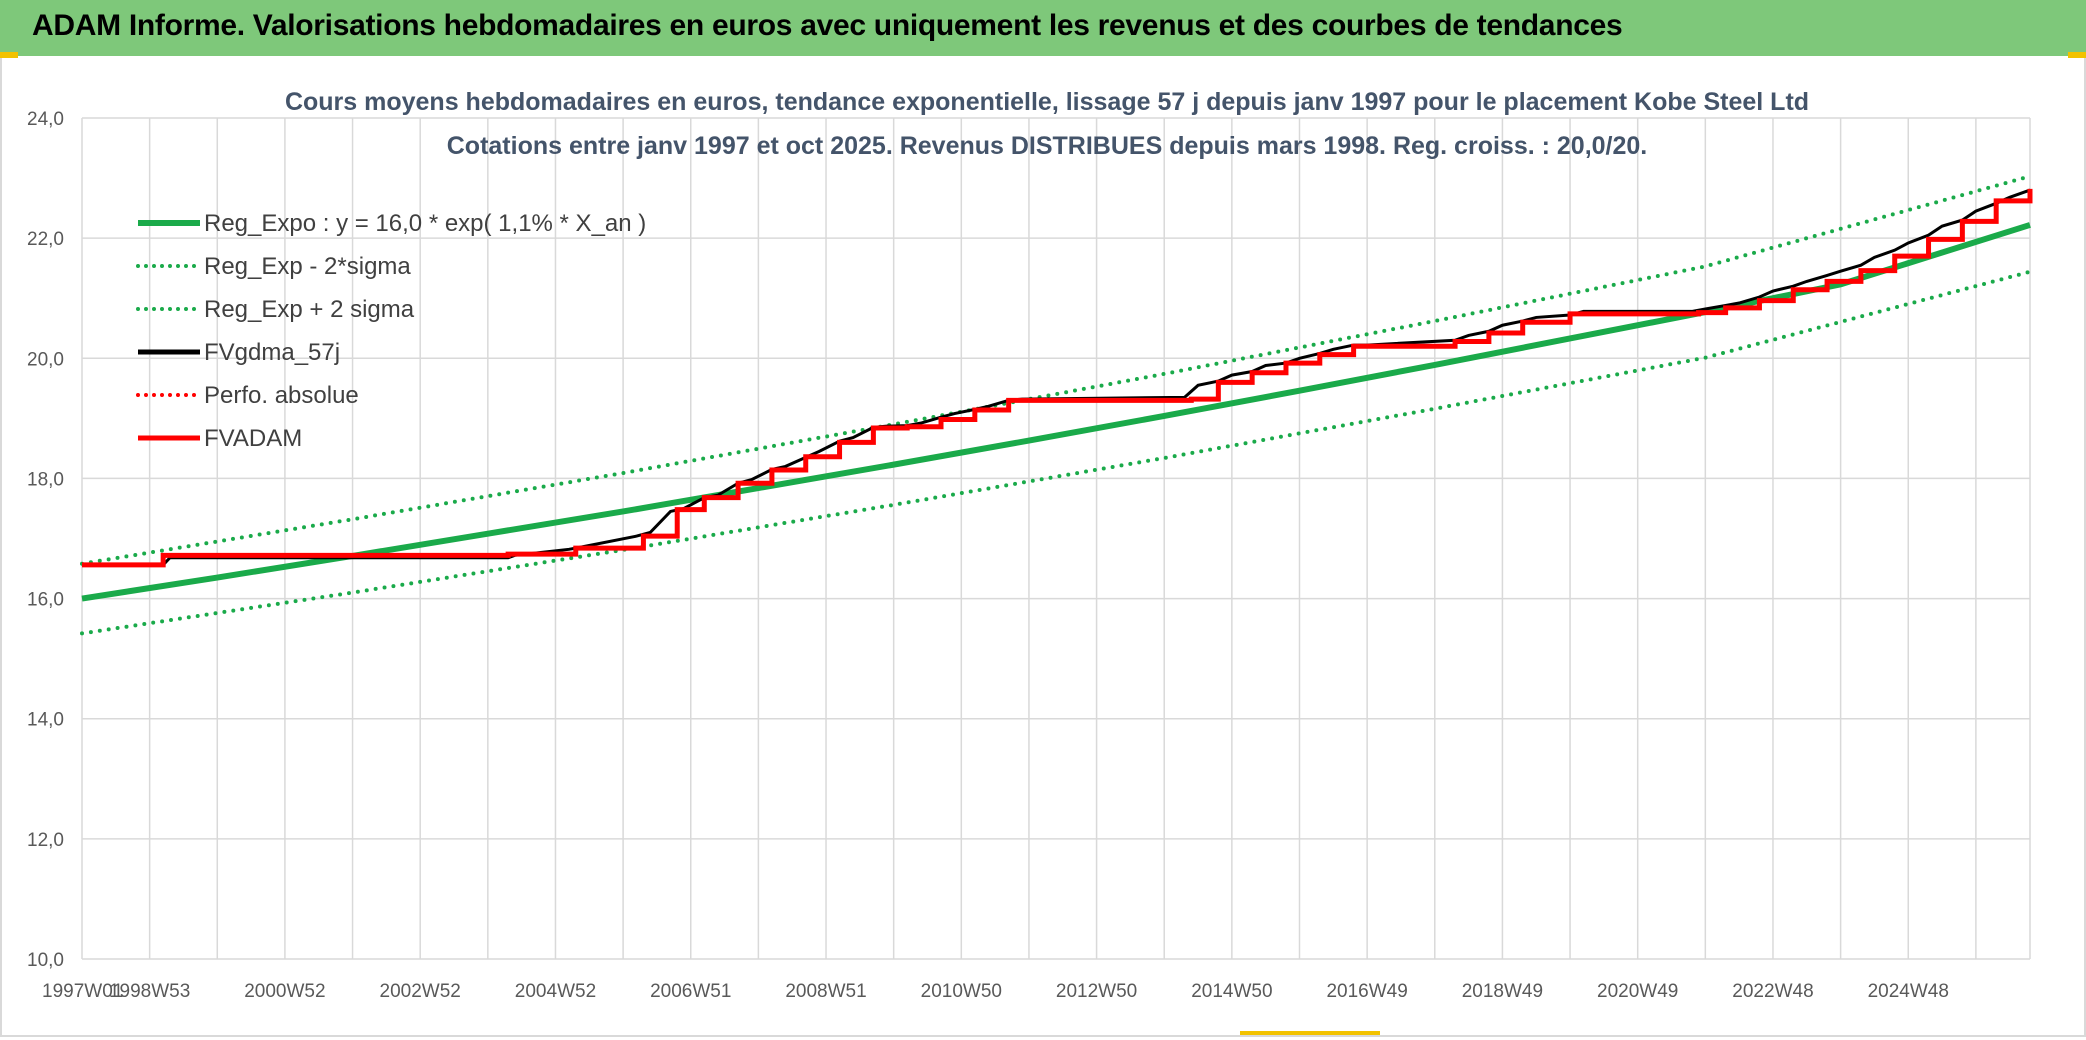 The image size is (2086, 1040). What do you see at coordinates (45, 720) in the screenshot?
I see `y-tick-label: 14,0` at bounding box center [45, 720].